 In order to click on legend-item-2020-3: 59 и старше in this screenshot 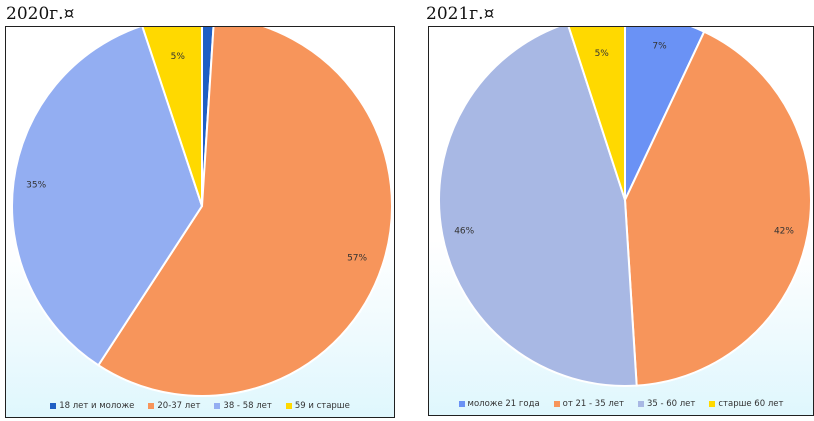, I will do `click(317, 406)`.